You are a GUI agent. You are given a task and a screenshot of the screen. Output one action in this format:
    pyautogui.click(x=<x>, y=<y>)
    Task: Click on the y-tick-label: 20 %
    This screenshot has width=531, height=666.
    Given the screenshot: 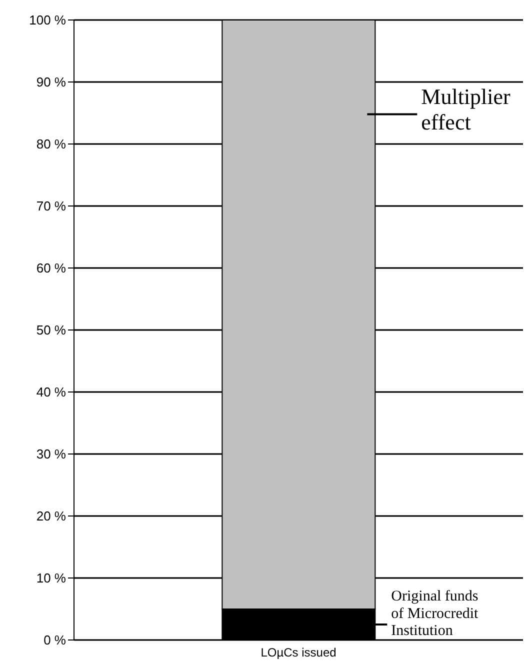 What is the action you would take?
    pyautogui.click(x=51, y=516)
    